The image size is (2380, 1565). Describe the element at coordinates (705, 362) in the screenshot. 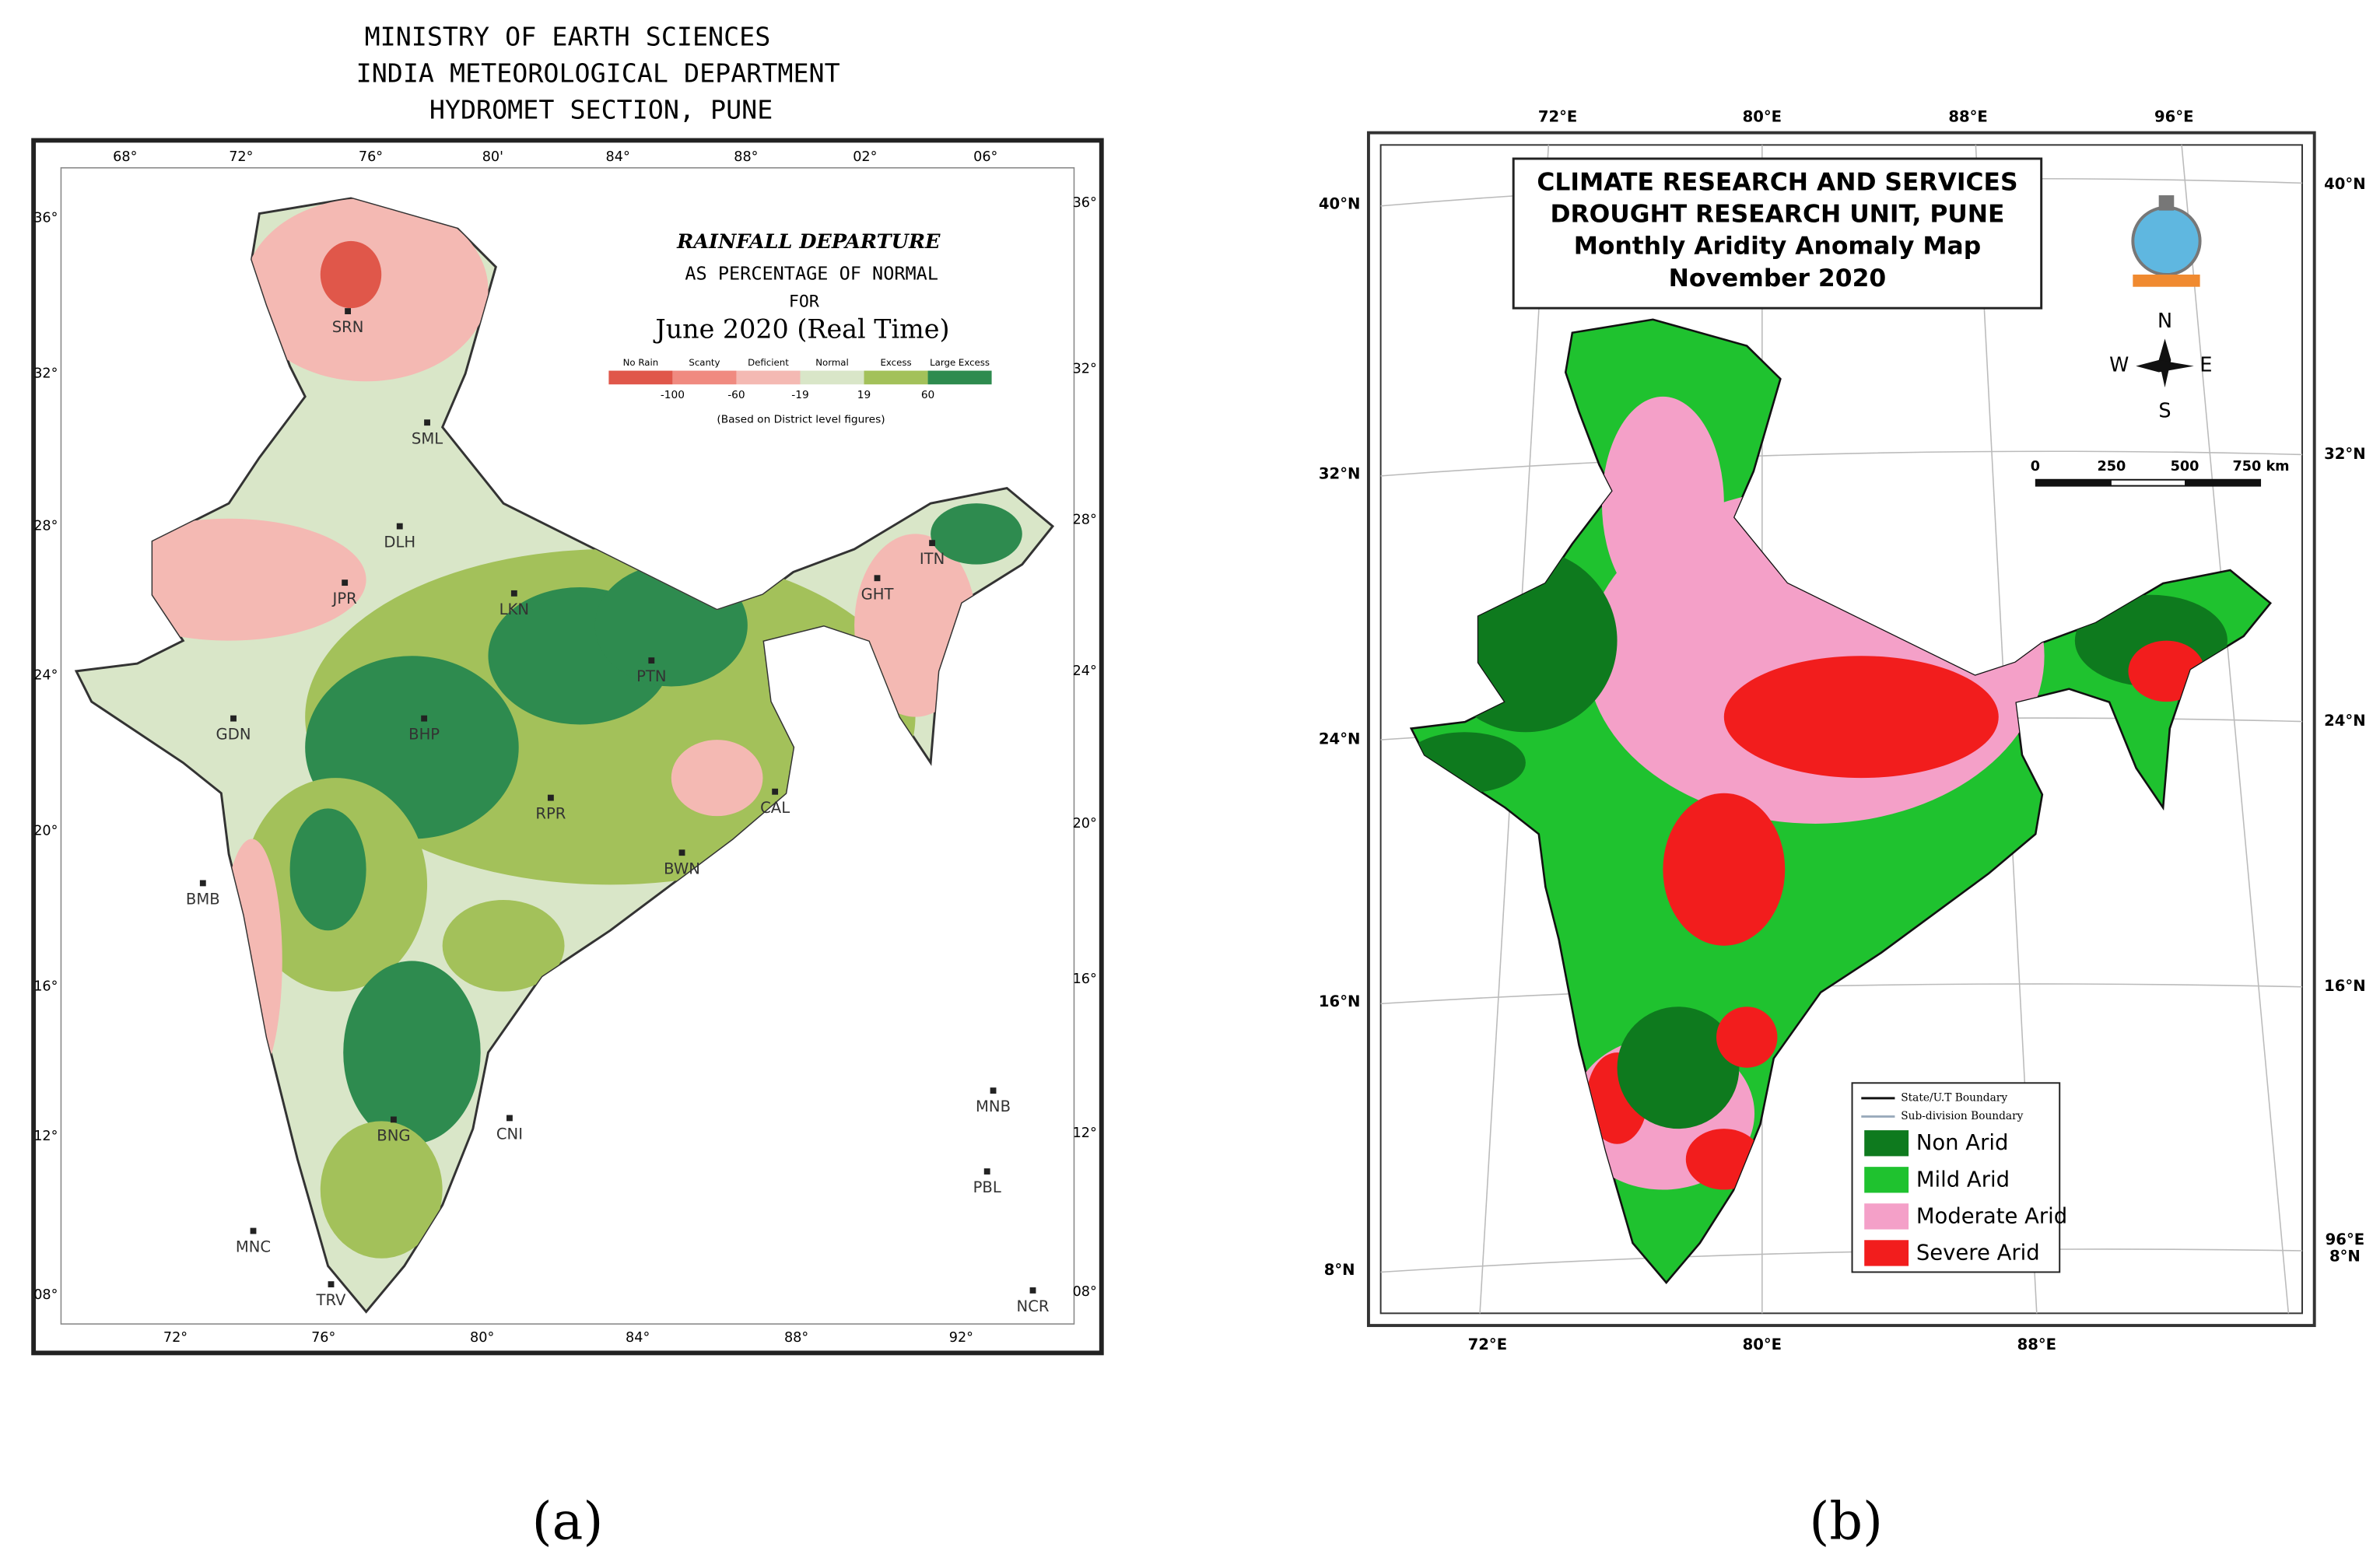

I see `legend-label: Scanty` at that location.